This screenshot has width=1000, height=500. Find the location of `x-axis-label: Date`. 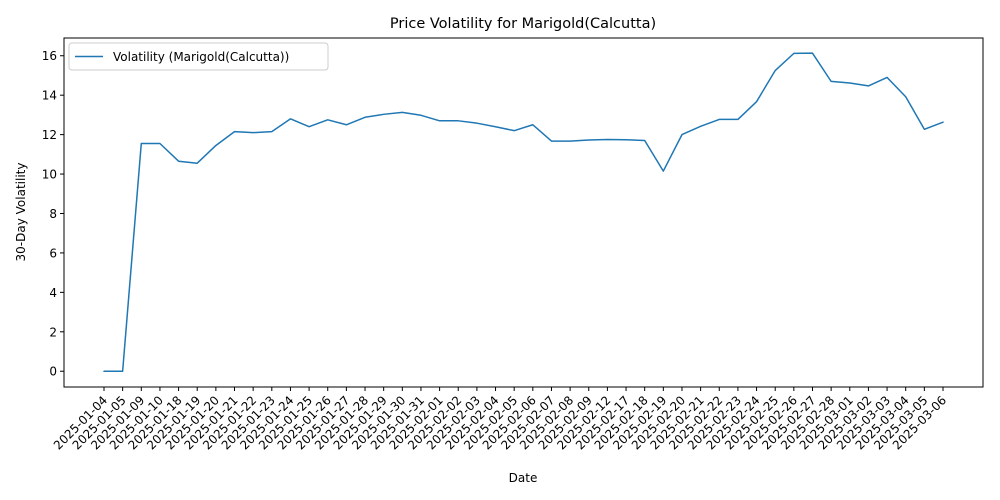

x-axis-label: Date is located at coordinates (523, 478).